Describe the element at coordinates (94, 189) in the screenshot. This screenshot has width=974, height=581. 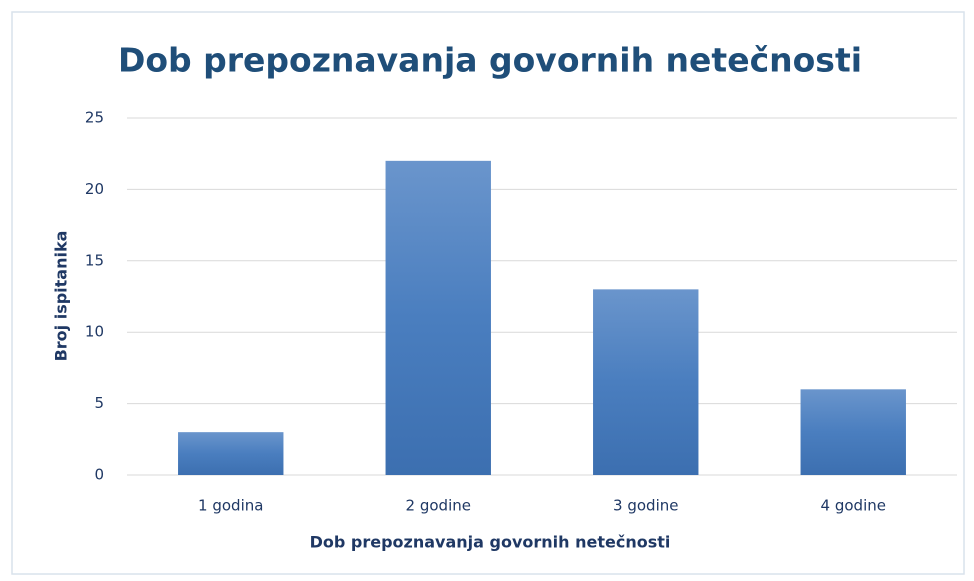
I see `y-tick-label: 20` at that location.